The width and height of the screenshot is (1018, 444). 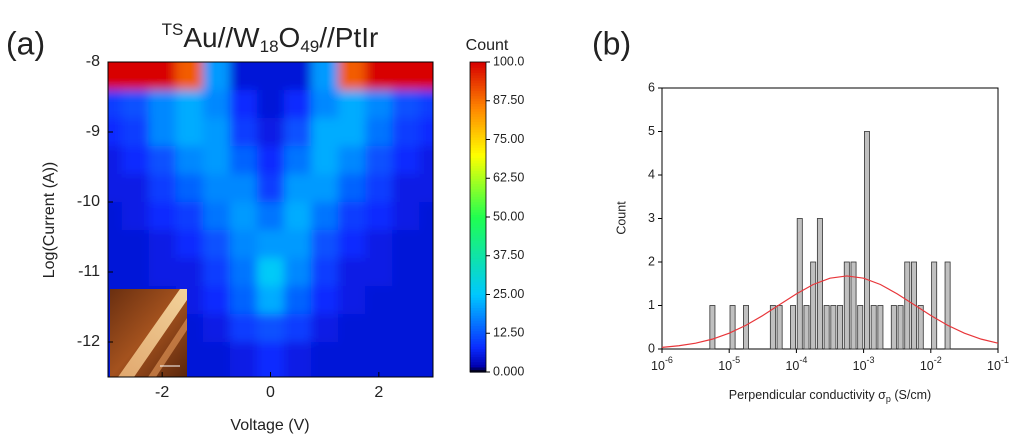 What do you see at coordinates (830, 396) in the screenshot?
I see `x-axis-label: Perpendicular conductivity σp (S/cm)` at bounding box center [830, 396].